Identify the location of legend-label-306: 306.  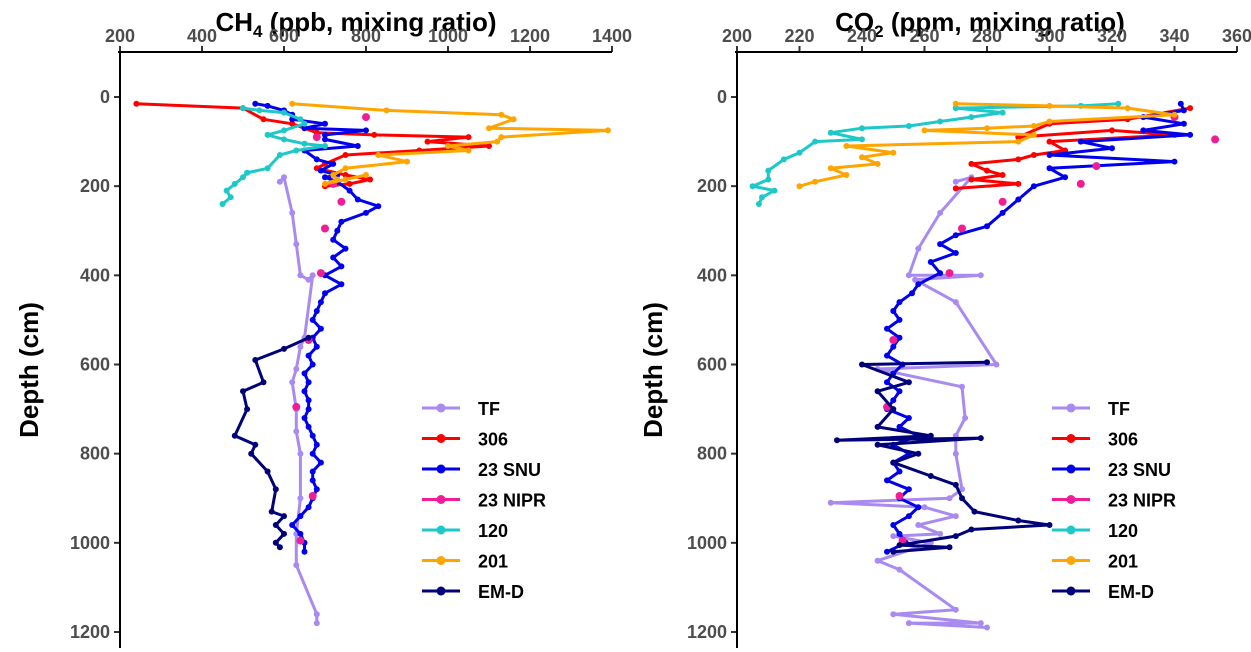
(493, 440).